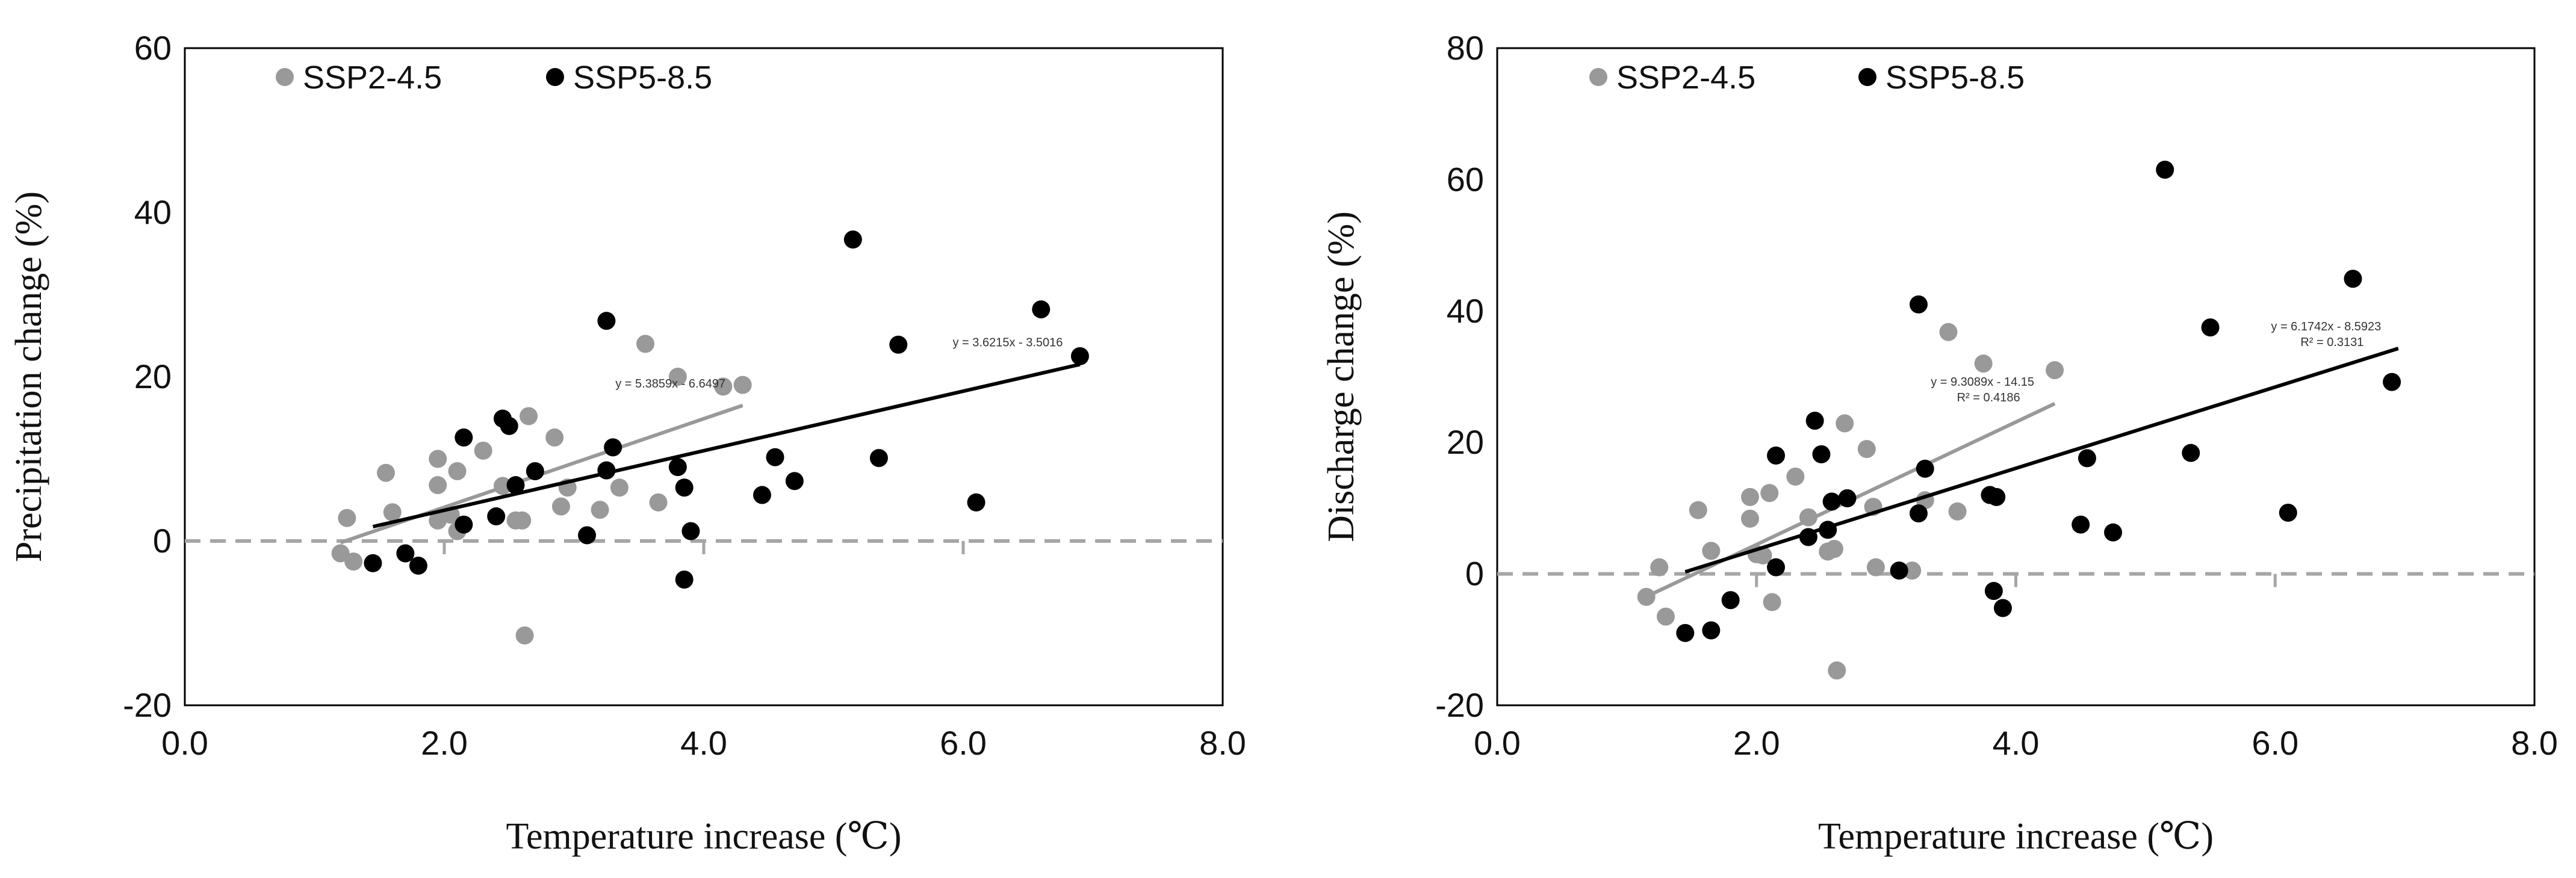 The height and width of the screenshot is (878, 2576). What do you see at coordinates (1007, 343) in the screenshot?
I see `trend-equation: y = 3.6215x - 3.5016` at bounding box center [1007, 343].